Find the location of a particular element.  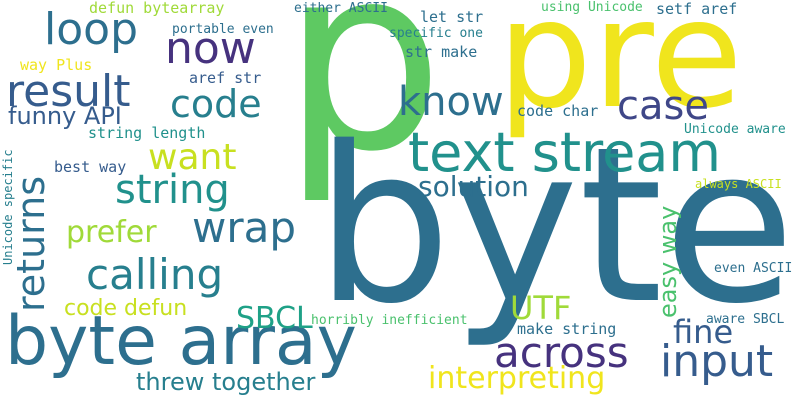

word-returns: returns is located at coordinates (31, 244).